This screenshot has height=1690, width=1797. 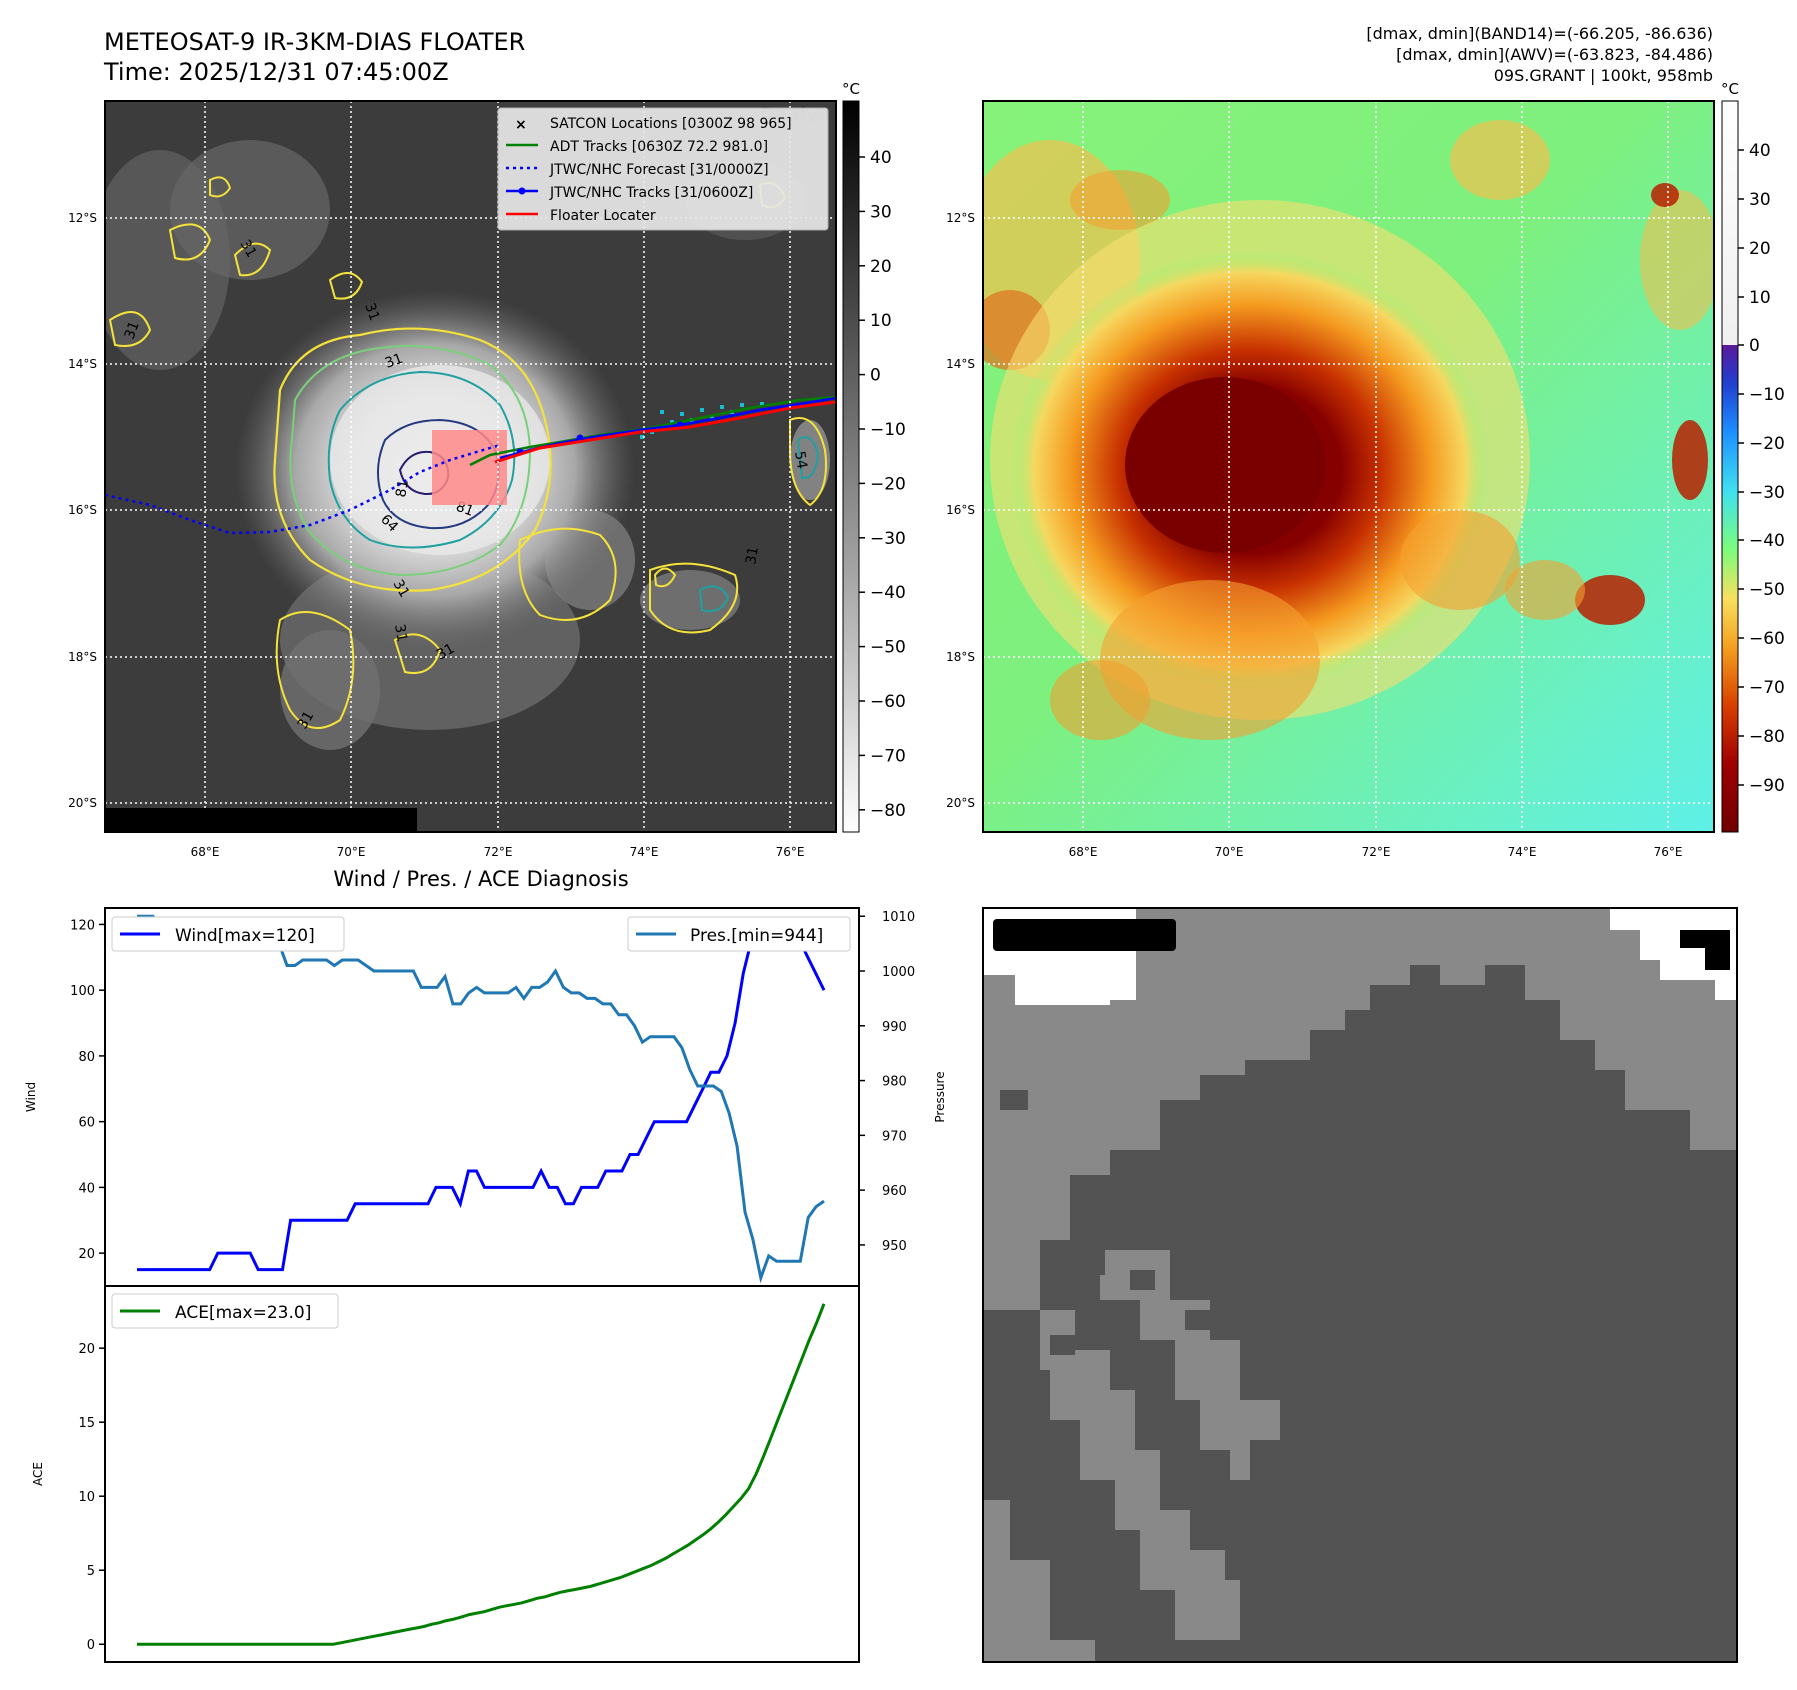 I want to click on ace-series-line, so click(x=481, y=1474).